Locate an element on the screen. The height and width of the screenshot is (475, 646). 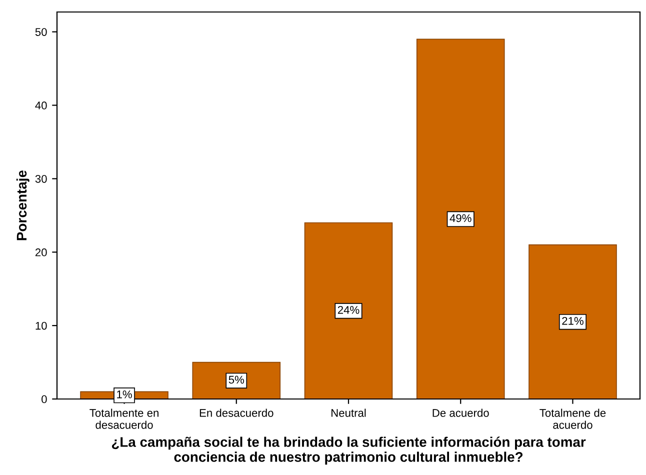
x-tick-label: Neutral is located at coordinates (349, 412).